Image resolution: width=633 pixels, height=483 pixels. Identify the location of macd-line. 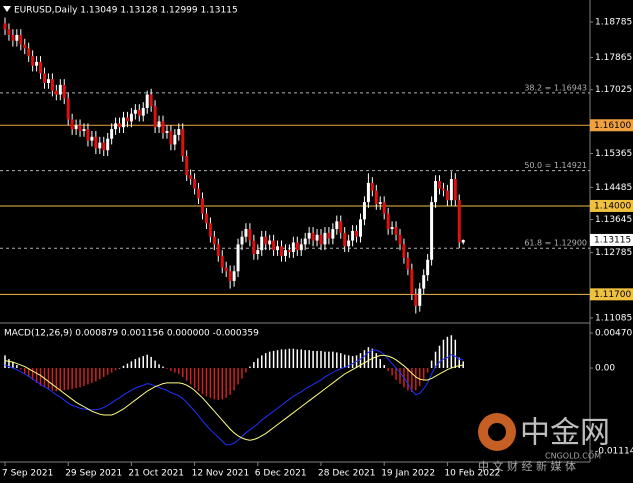
(234, 397).